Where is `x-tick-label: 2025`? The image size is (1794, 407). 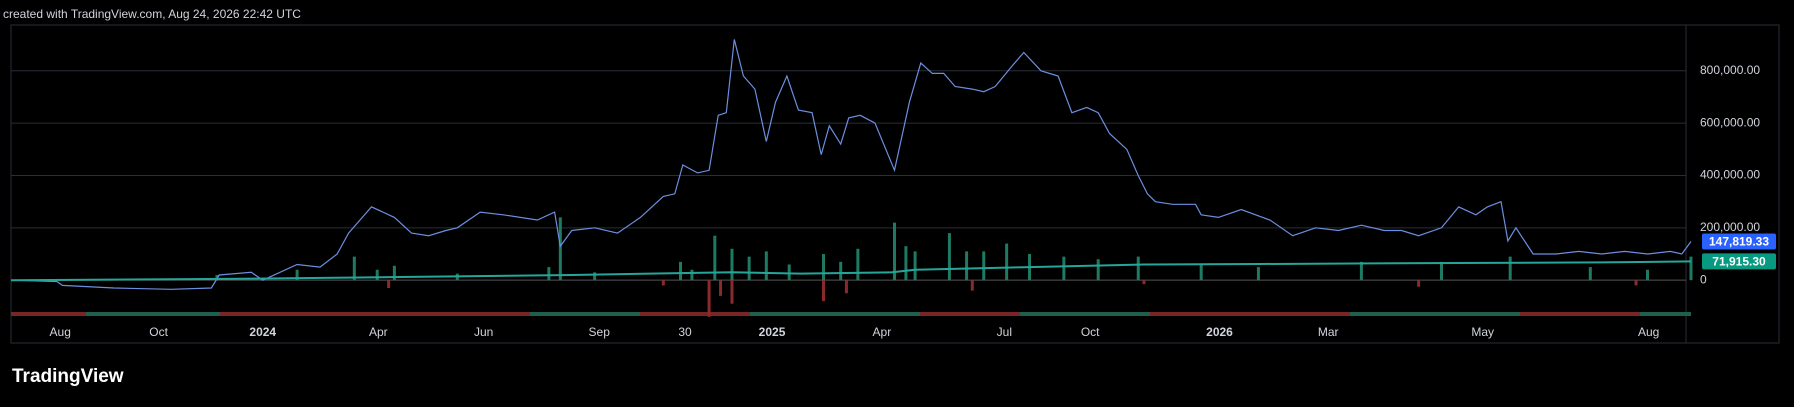
x-tick-label: 2025 is located at coordinates (772, 332).